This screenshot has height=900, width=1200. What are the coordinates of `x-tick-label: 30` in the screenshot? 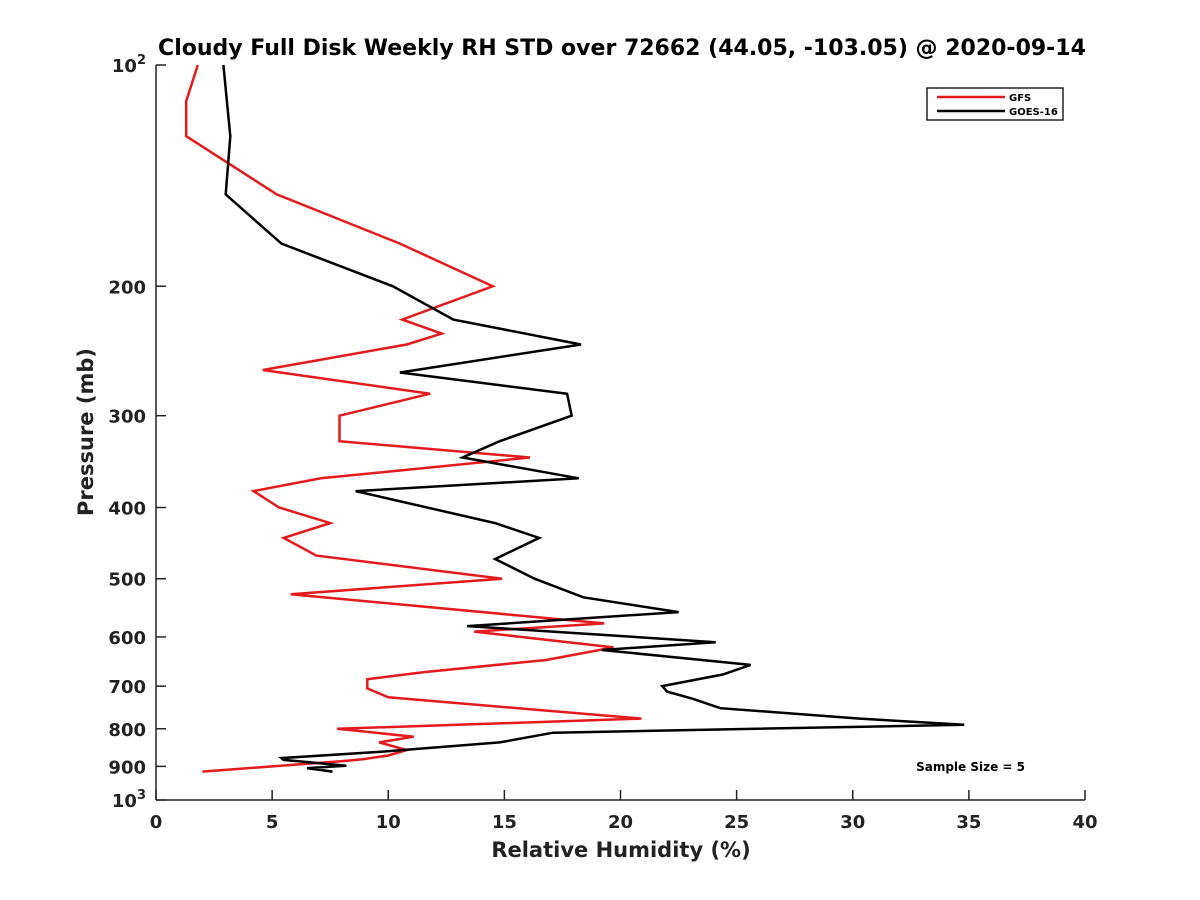 It's located at (852, 822).